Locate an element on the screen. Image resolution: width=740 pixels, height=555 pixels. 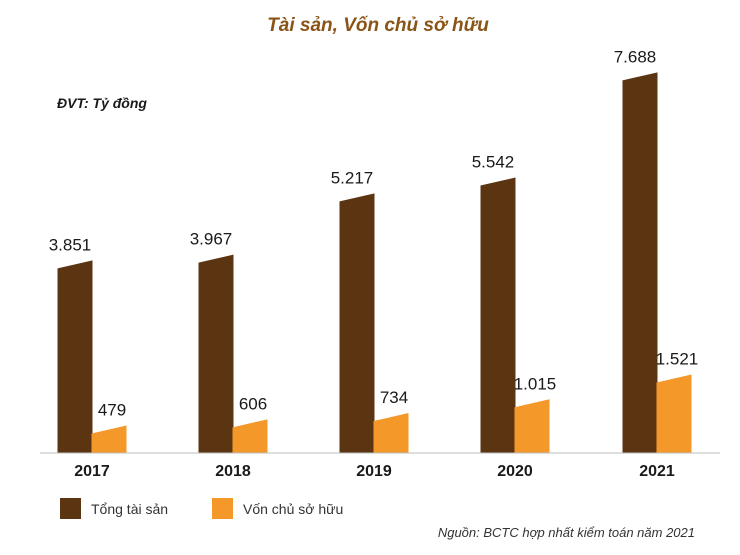
x-tick-2020: 2020 is located at coordinates (515, 471).